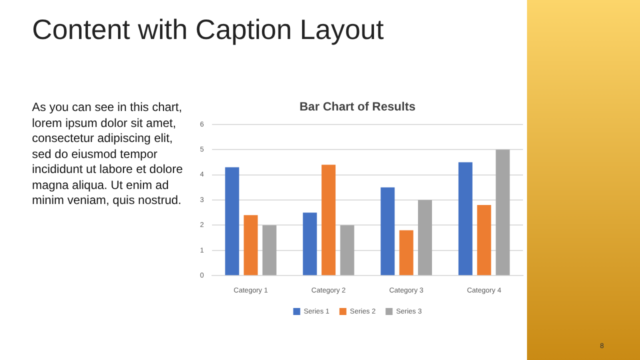  What do you see at coordinates (357, 107) in the screenshot?
I see `chart-title: Bar Chart of Results` at bounding box center [357, 107].